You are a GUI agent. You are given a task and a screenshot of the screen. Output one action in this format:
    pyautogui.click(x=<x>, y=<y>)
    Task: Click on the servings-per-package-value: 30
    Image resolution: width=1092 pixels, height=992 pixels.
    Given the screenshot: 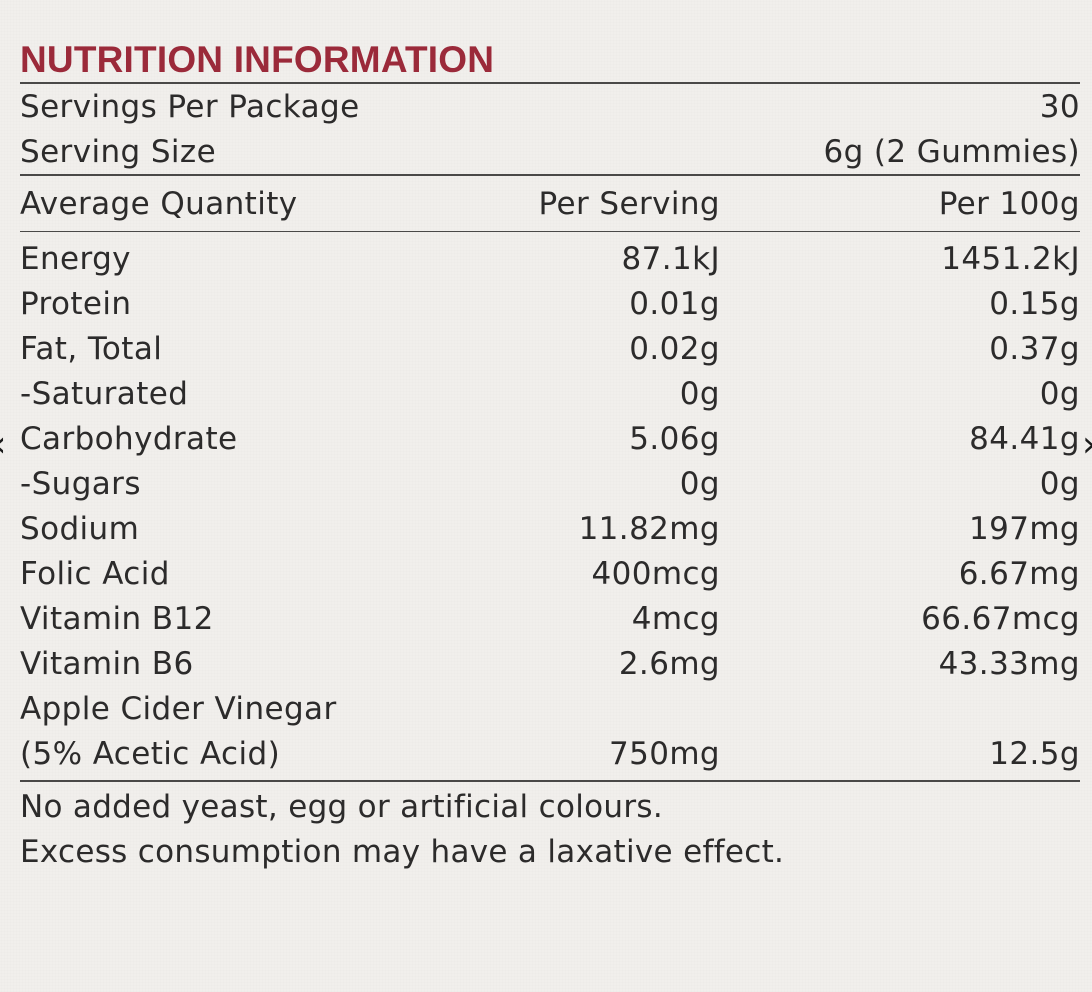 What is the action you would take?
    pyautogui.click(x=1059, y=106)
    